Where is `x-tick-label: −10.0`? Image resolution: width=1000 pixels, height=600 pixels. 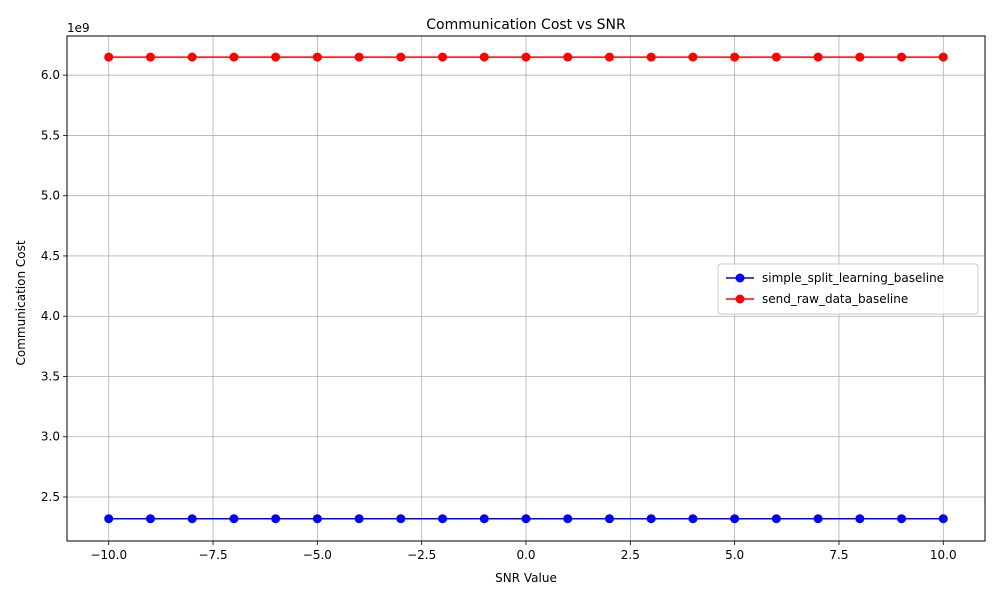
x-tick-label: −10.0 is located at coordinates (108, 555).